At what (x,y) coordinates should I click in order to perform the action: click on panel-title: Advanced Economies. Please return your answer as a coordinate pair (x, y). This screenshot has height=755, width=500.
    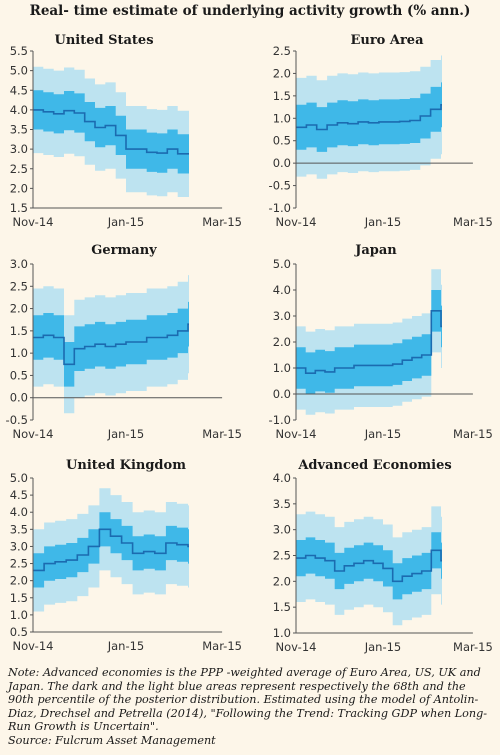
    Looking at the image, I should click on (374, 465).